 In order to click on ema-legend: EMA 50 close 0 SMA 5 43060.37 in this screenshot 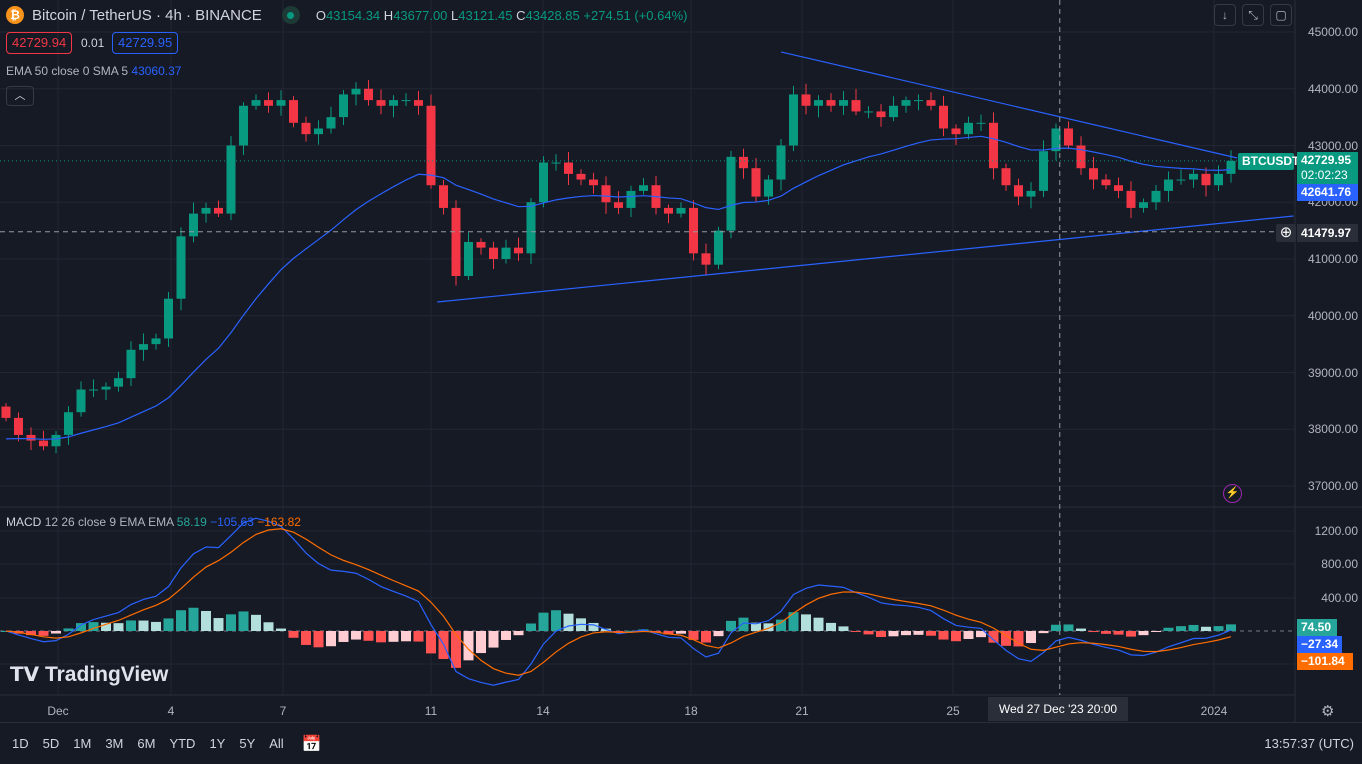, I will do `click(94, 71)`.